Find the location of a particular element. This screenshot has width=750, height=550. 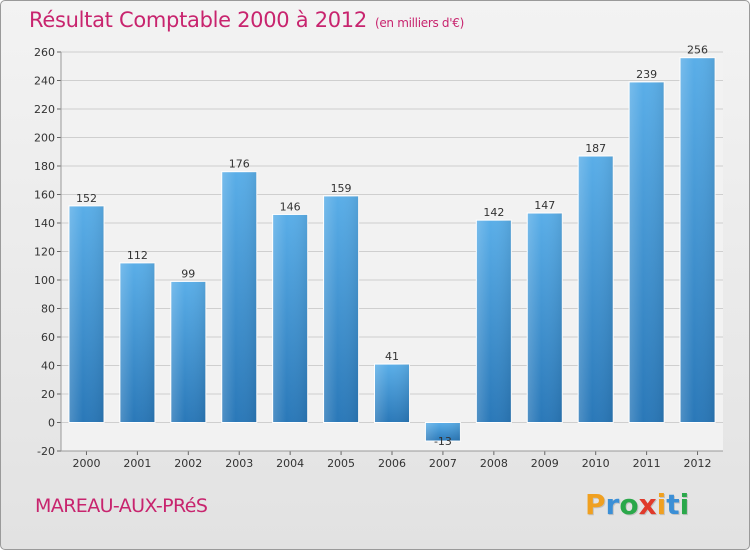

data-label: 256 is located at coordinates (697, 50).